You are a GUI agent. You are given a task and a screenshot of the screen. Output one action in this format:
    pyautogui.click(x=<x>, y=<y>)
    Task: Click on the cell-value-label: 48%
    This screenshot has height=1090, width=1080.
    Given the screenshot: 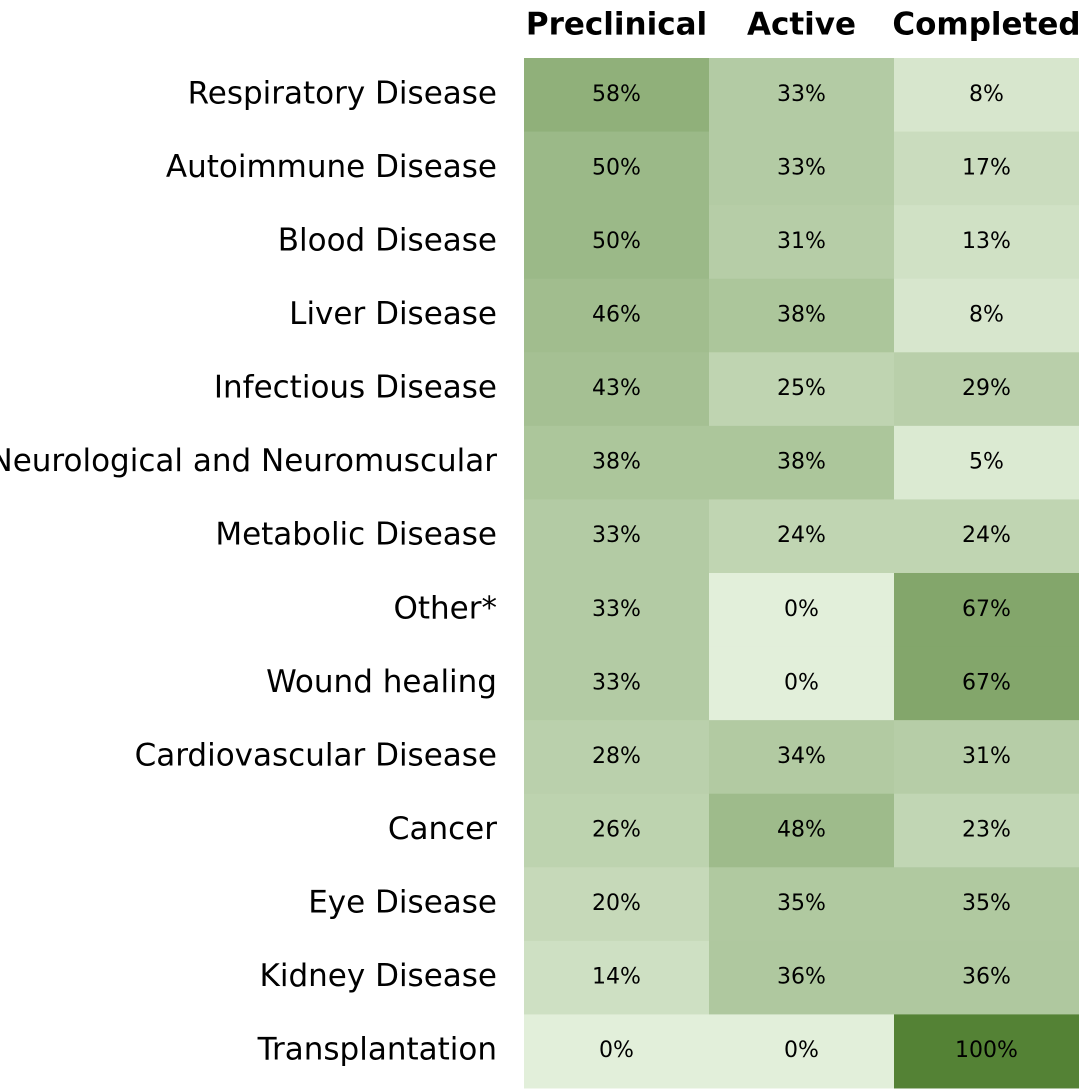 What is the action you would take?
    pyautogui.click(x=801, y=829)
    